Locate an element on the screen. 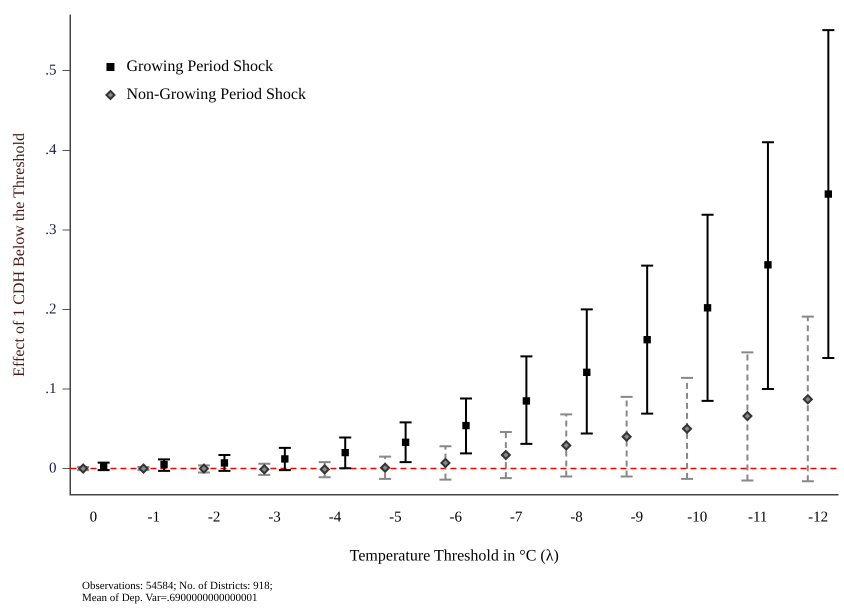 This screenshot has height=614, width=844. x-tick-label: -10 is located at coordinates (697, 518).